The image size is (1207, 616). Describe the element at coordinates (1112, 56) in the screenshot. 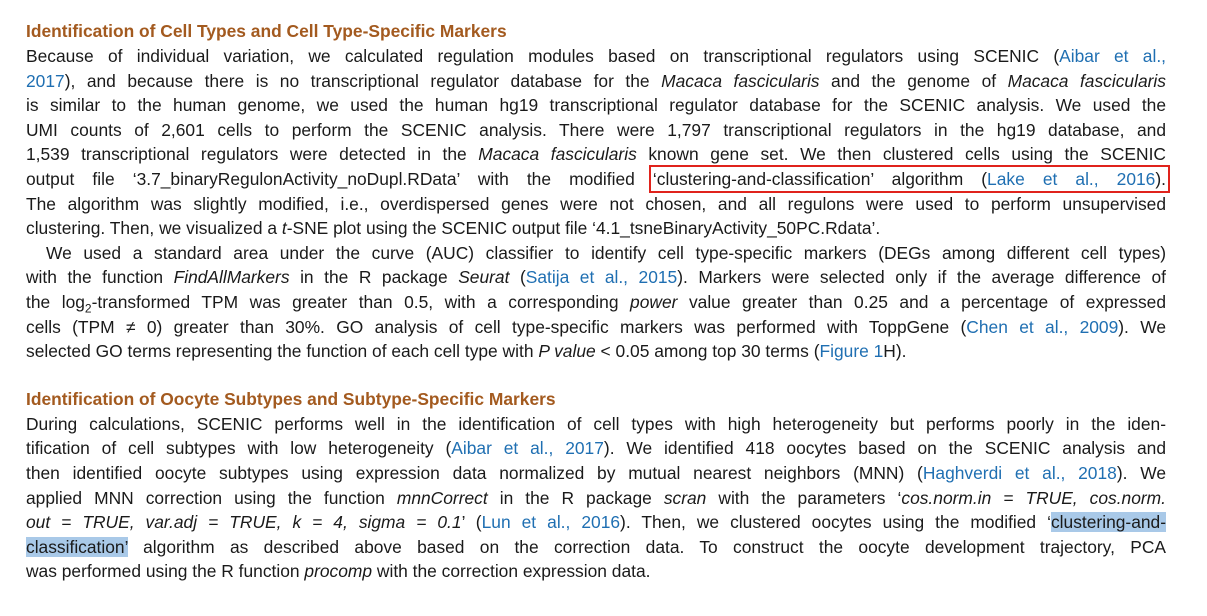

I see `citation-link: Aibar et al.,` at that location.